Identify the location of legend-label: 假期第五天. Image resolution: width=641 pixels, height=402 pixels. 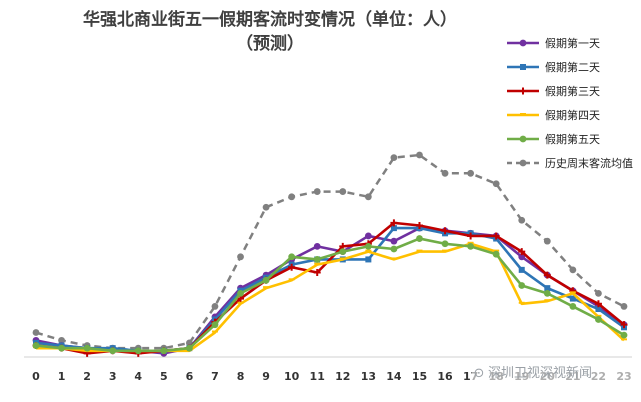
(572, 139).